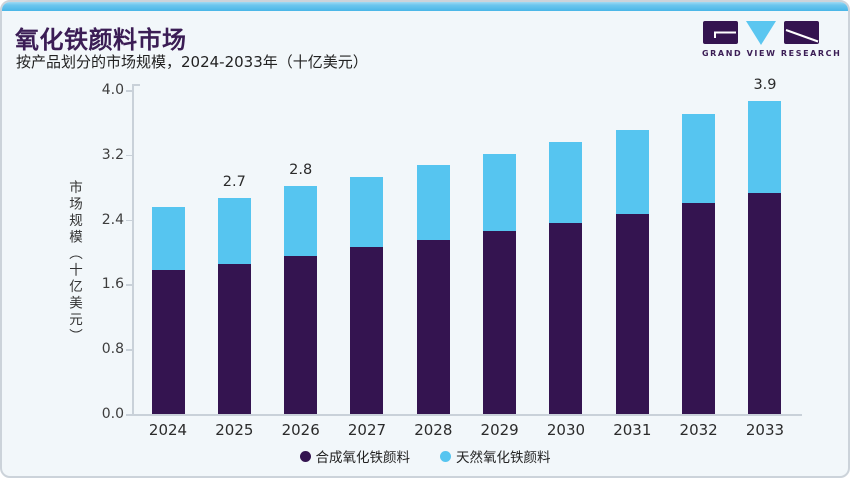 The height and width of the screenshot is (478, 850). I want to click on bar-synthetic-2027, so click(367, 330).